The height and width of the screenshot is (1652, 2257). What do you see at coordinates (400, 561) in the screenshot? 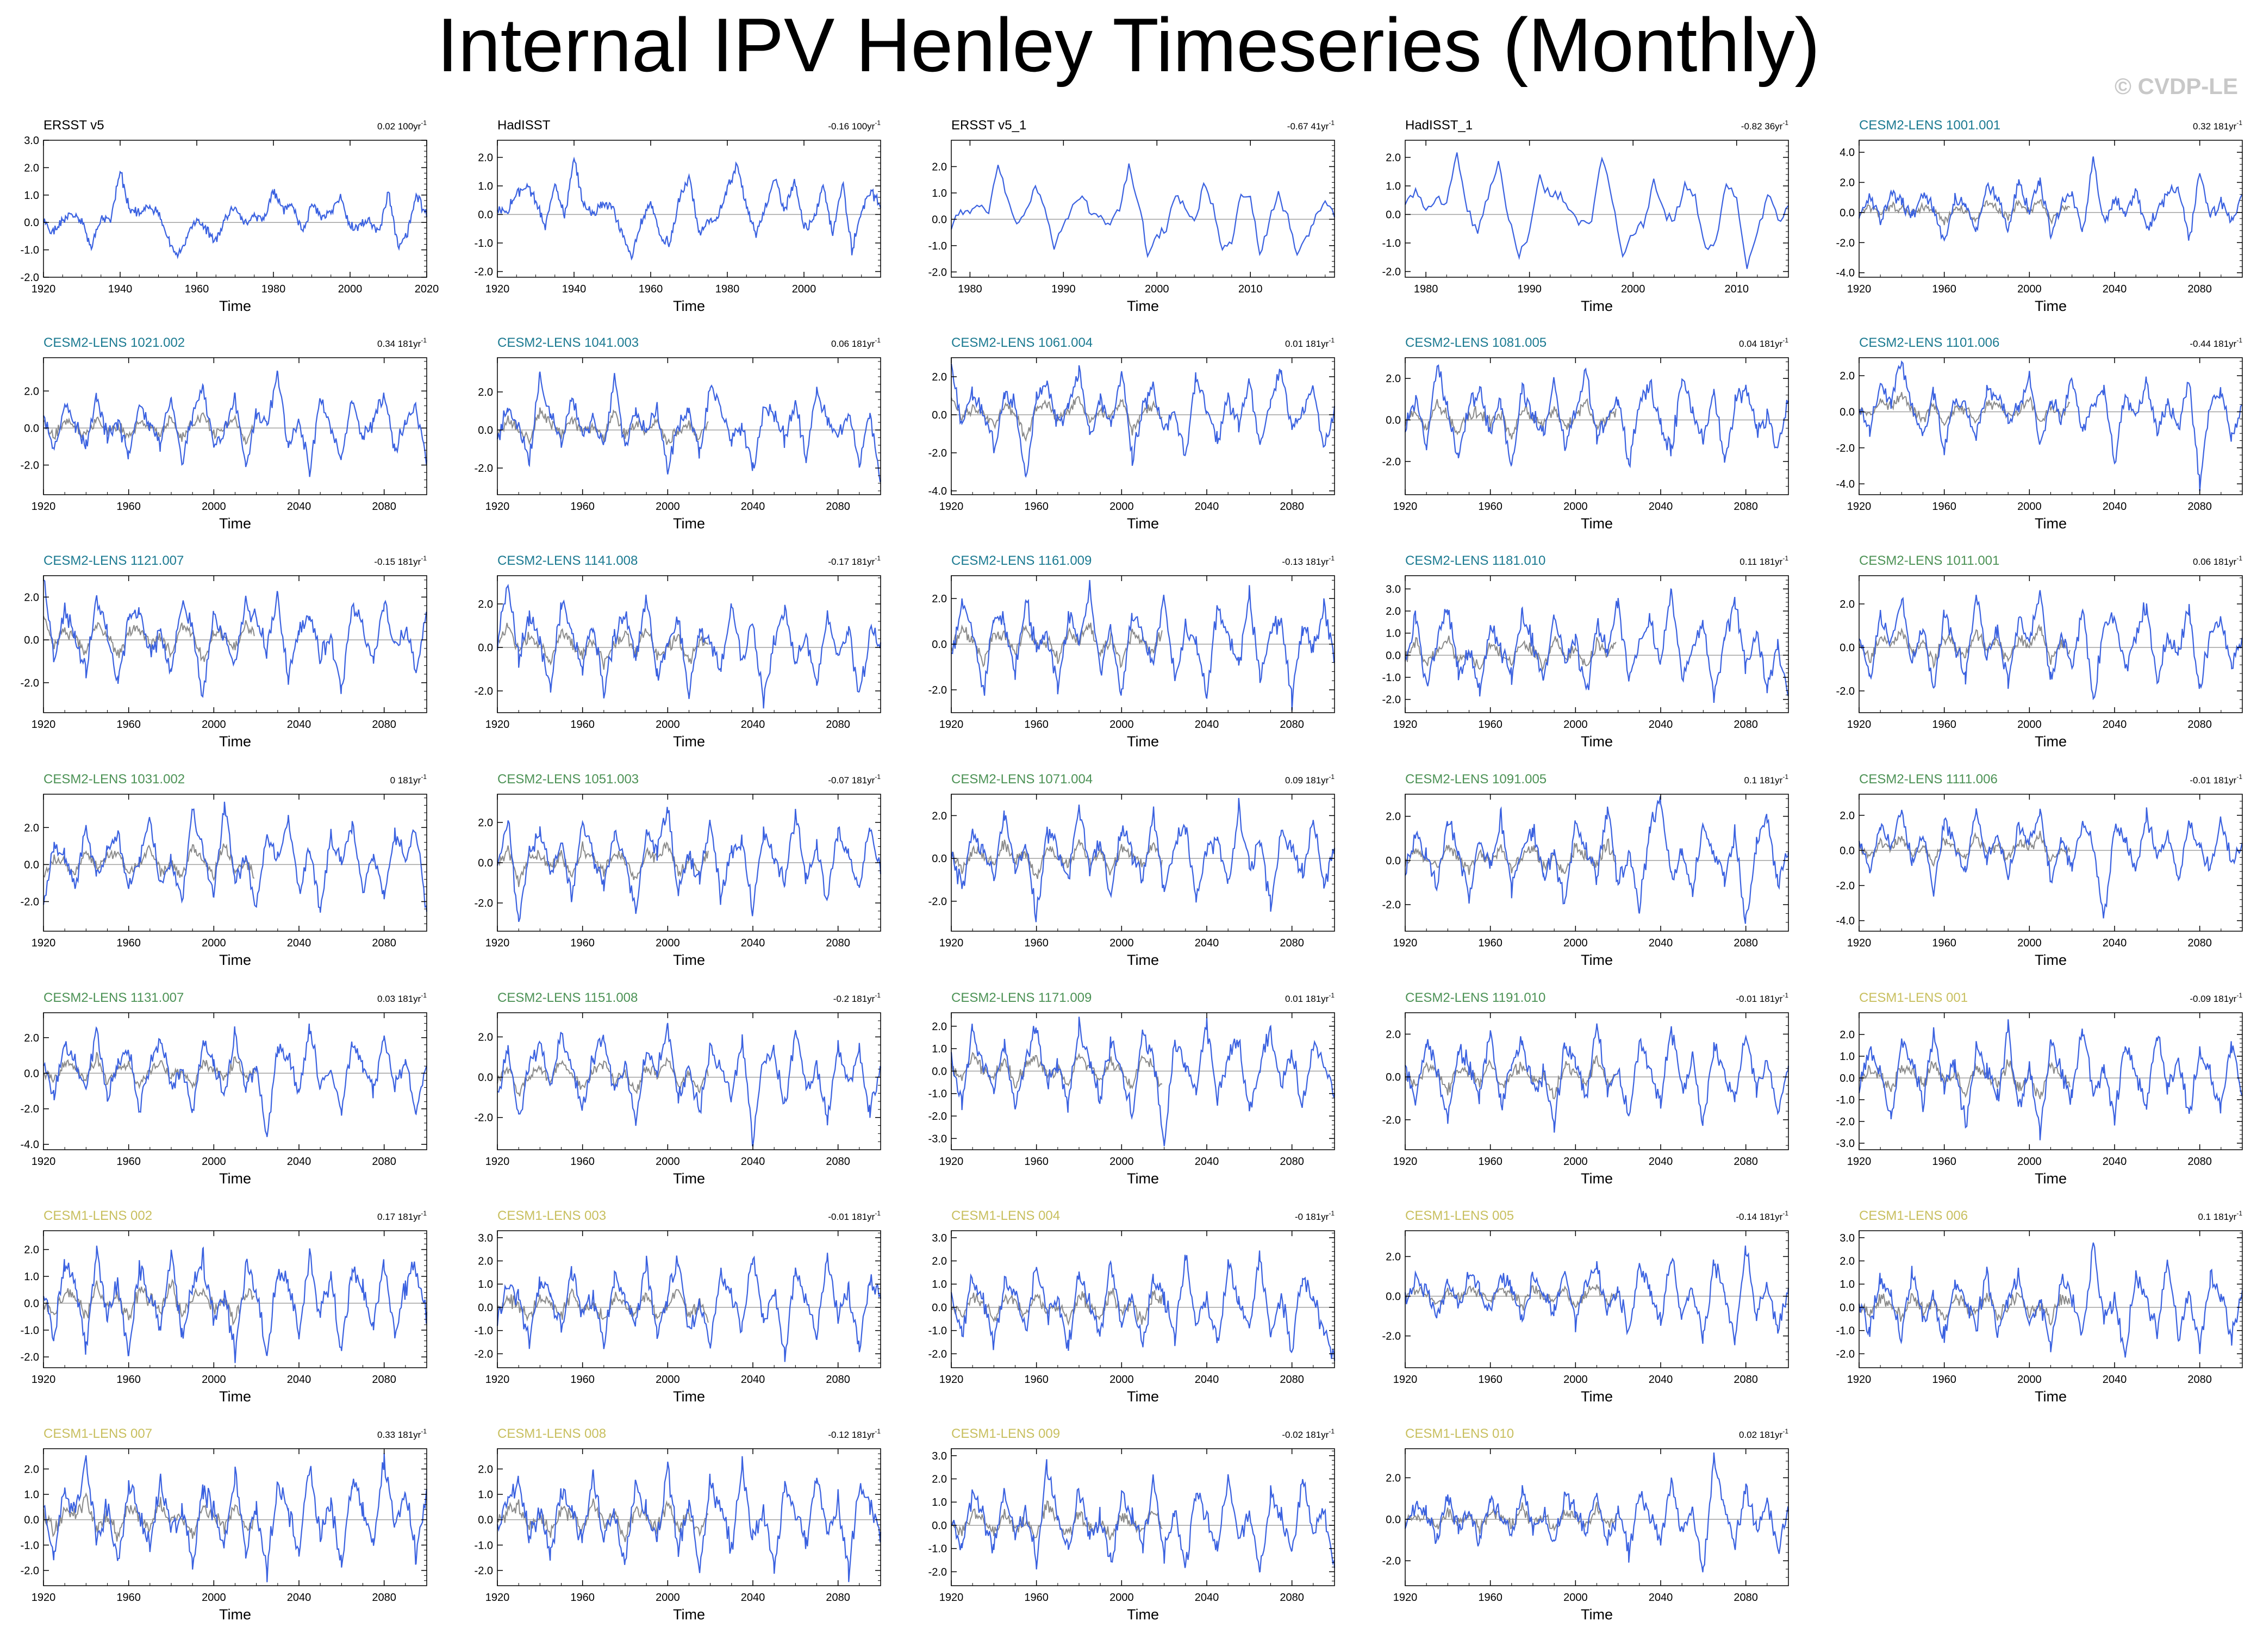
I see `trend-label: -0.15 181yr-1` at bounding box center [400, 561].